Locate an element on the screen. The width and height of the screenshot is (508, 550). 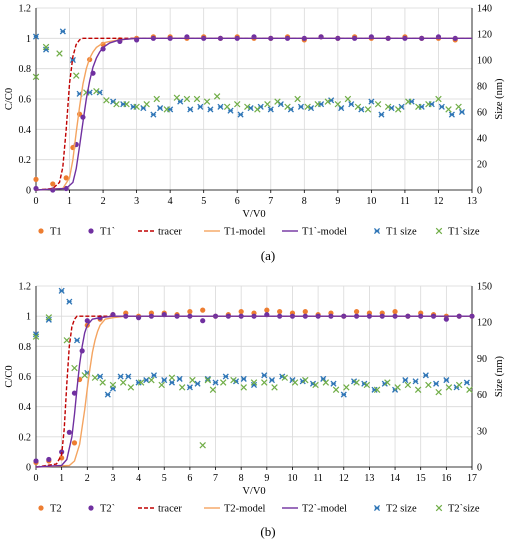
x-tick-label: 0 is located at coordinates (36, 201).